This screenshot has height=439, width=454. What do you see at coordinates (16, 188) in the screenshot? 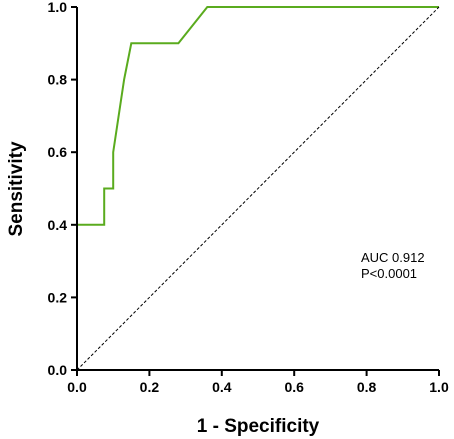
I see `y-axis-title: Sensitivity` at bounding box center [16, 188].